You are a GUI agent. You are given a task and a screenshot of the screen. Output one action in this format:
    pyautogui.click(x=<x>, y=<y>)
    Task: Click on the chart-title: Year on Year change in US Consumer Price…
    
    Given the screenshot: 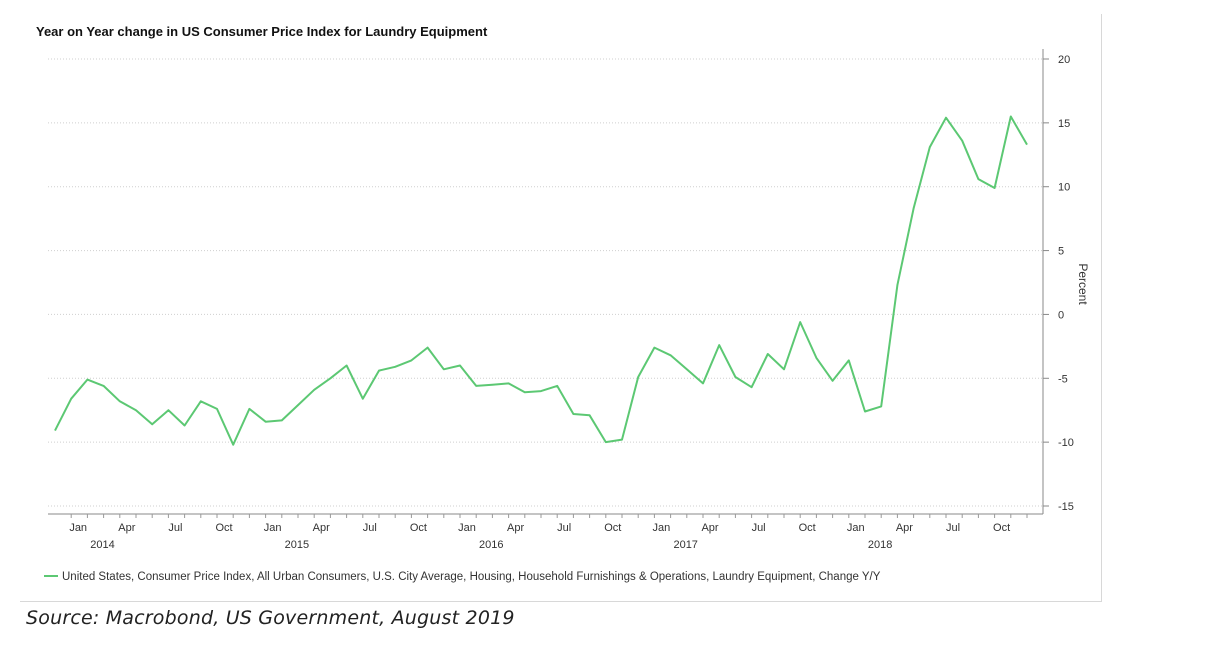 What is the action you would take?
    pyautogui.click(x=262, y=31)
    